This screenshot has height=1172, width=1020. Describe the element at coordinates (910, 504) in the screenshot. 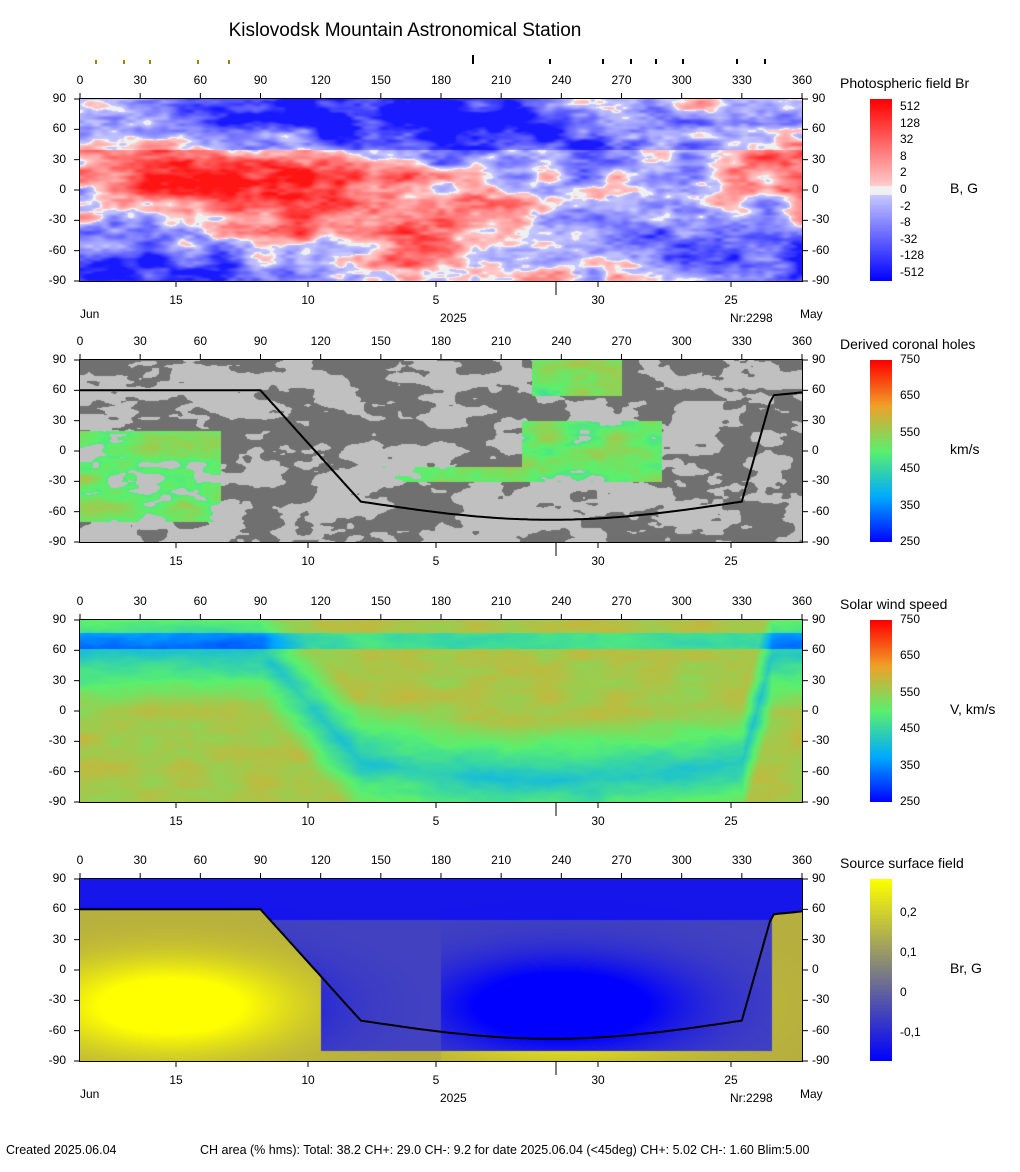

I see `colorbar-tick-label: 350` at that location.